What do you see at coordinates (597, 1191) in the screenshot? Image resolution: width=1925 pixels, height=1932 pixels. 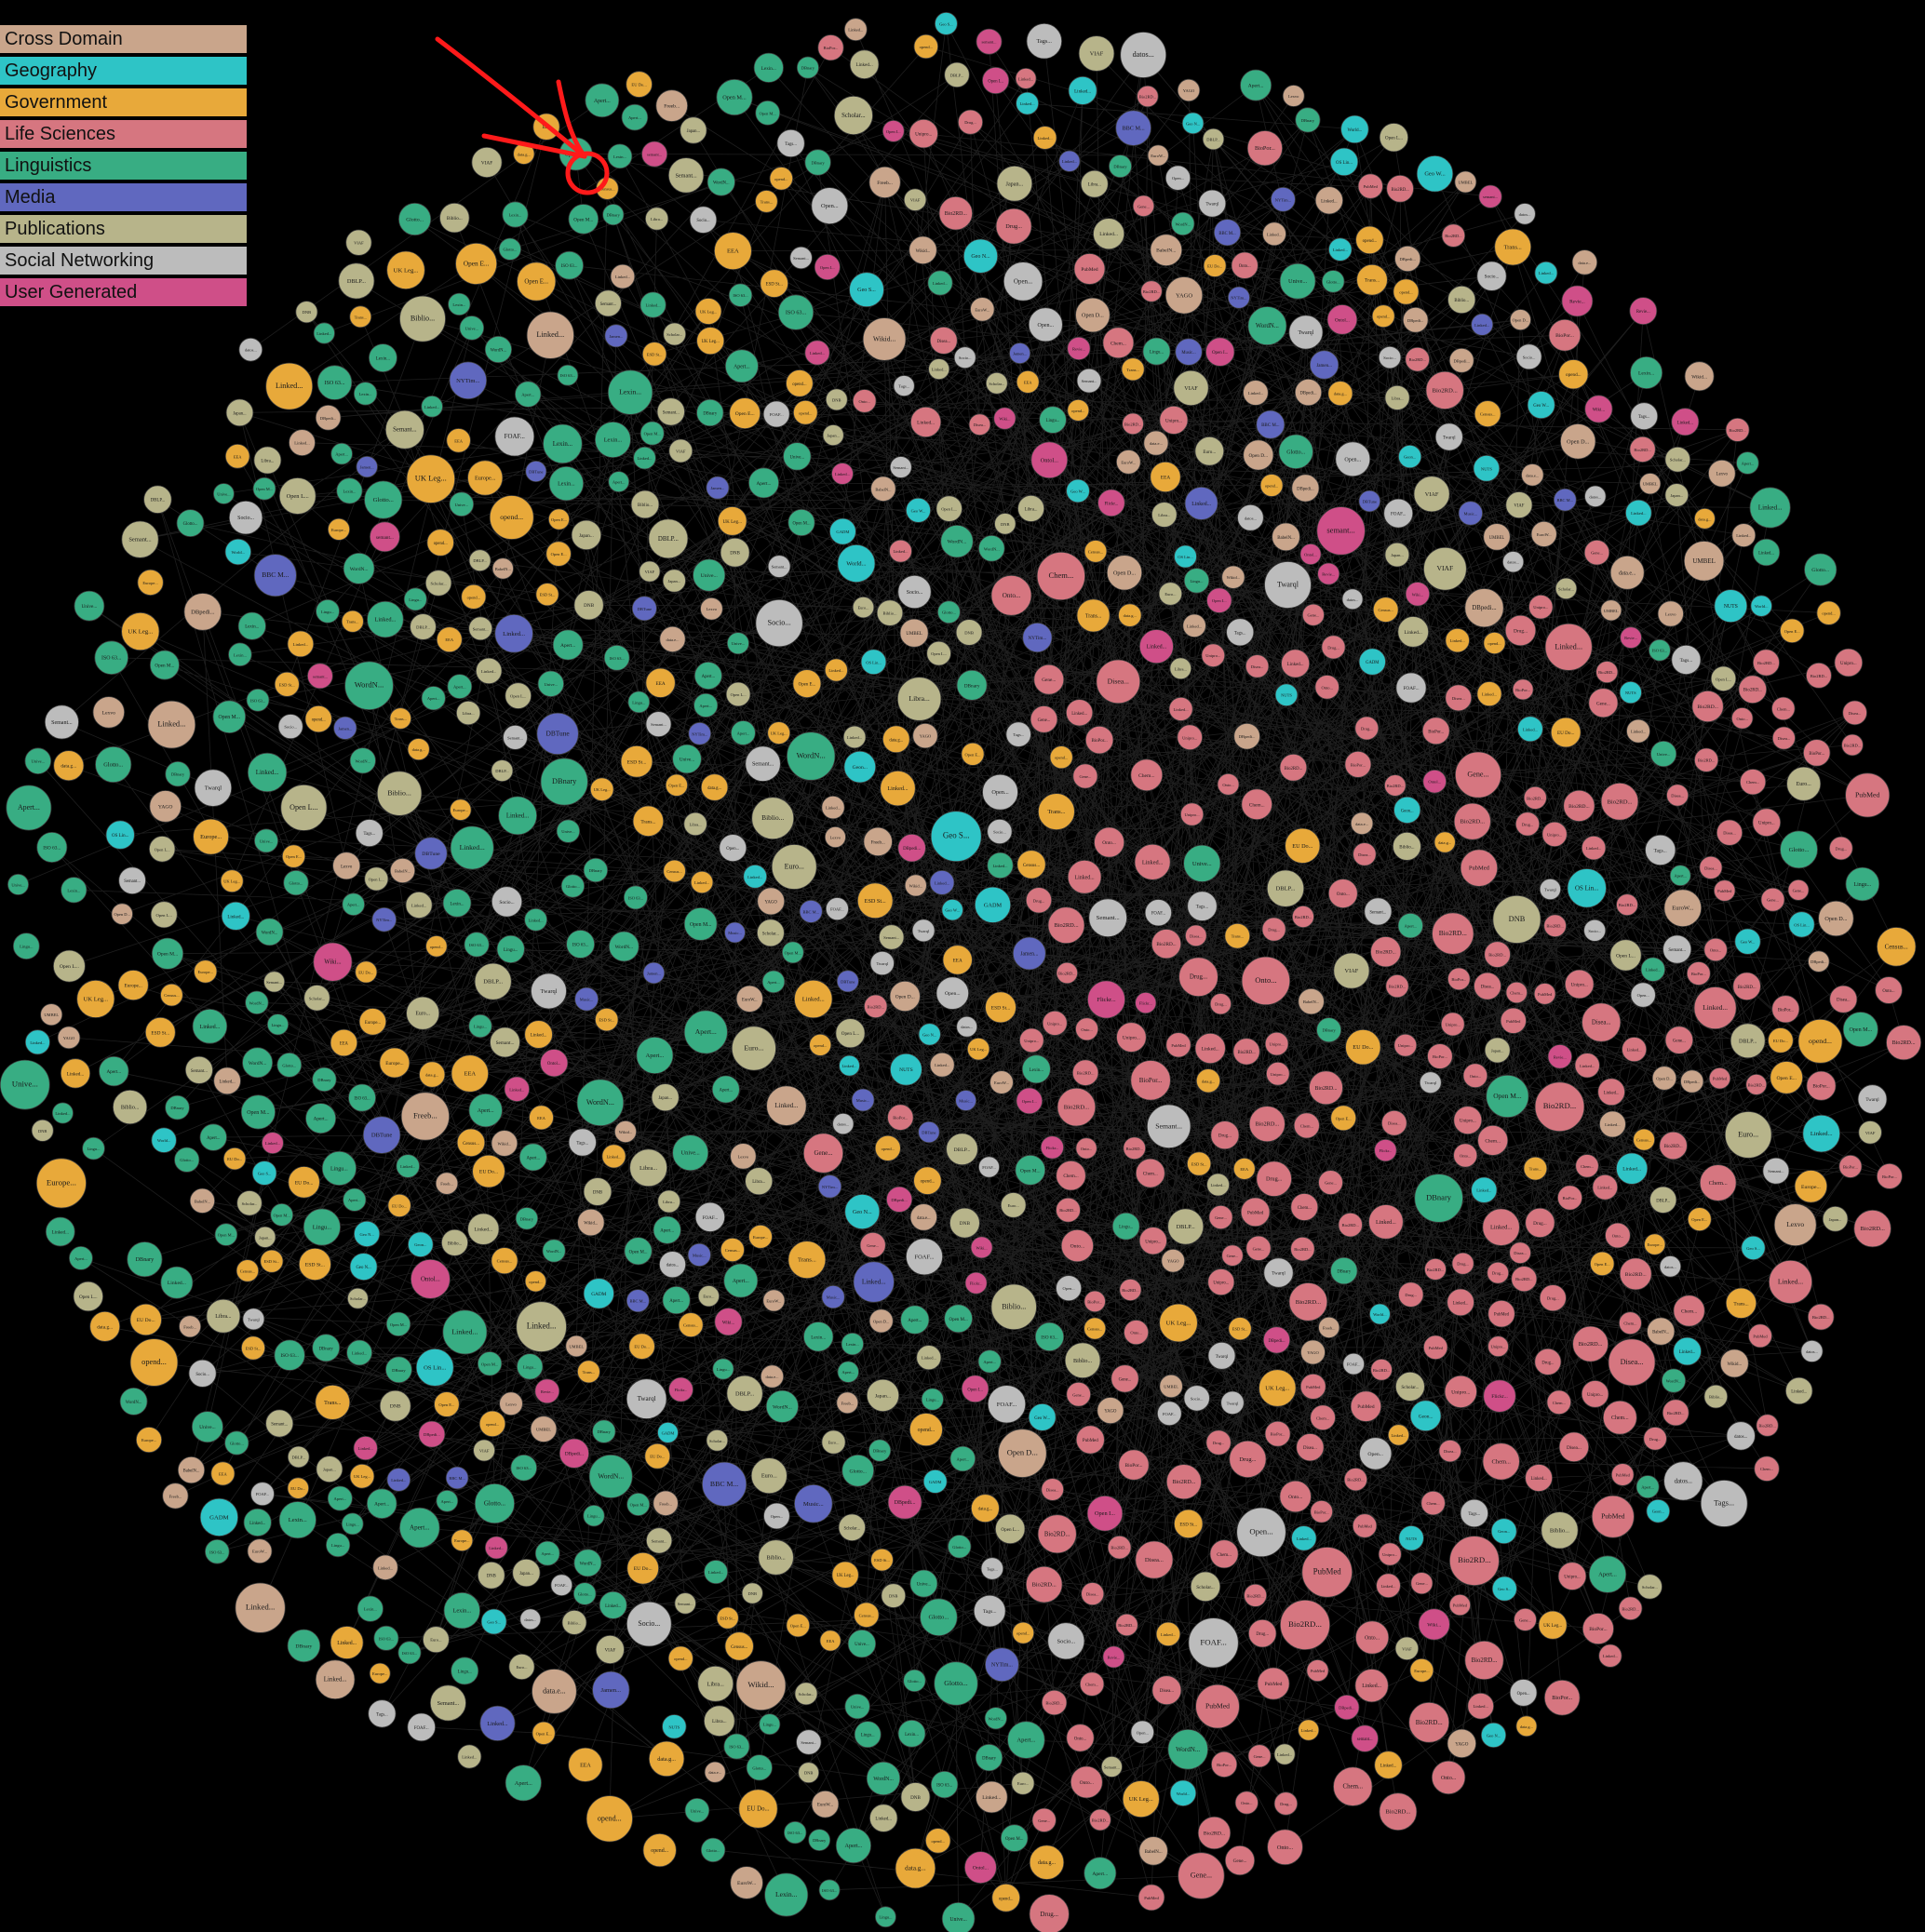 I see `graph-node: DNB` at bounding box center [597, 1191].